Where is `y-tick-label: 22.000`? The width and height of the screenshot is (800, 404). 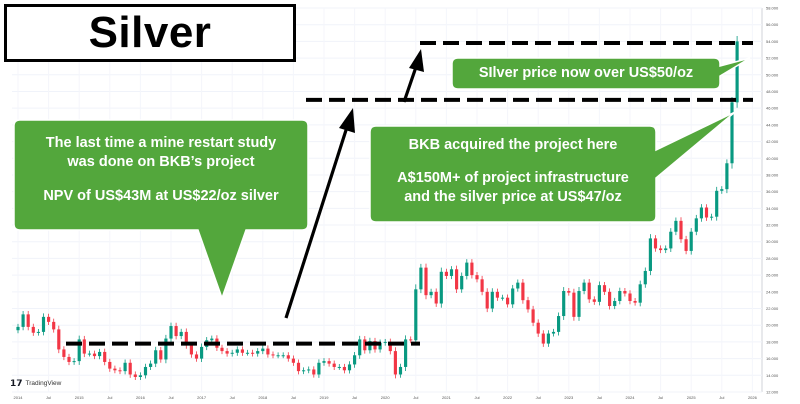 y-tick-label: 22.000 is located at coordinates (772, 308).